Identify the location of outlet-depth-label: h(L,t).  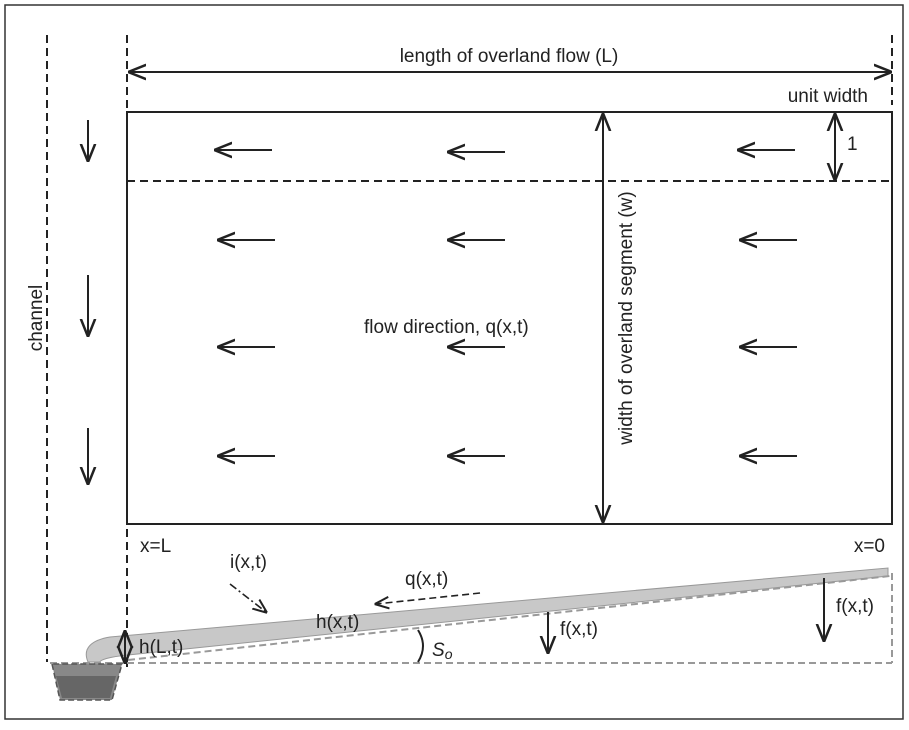
(161, 647).